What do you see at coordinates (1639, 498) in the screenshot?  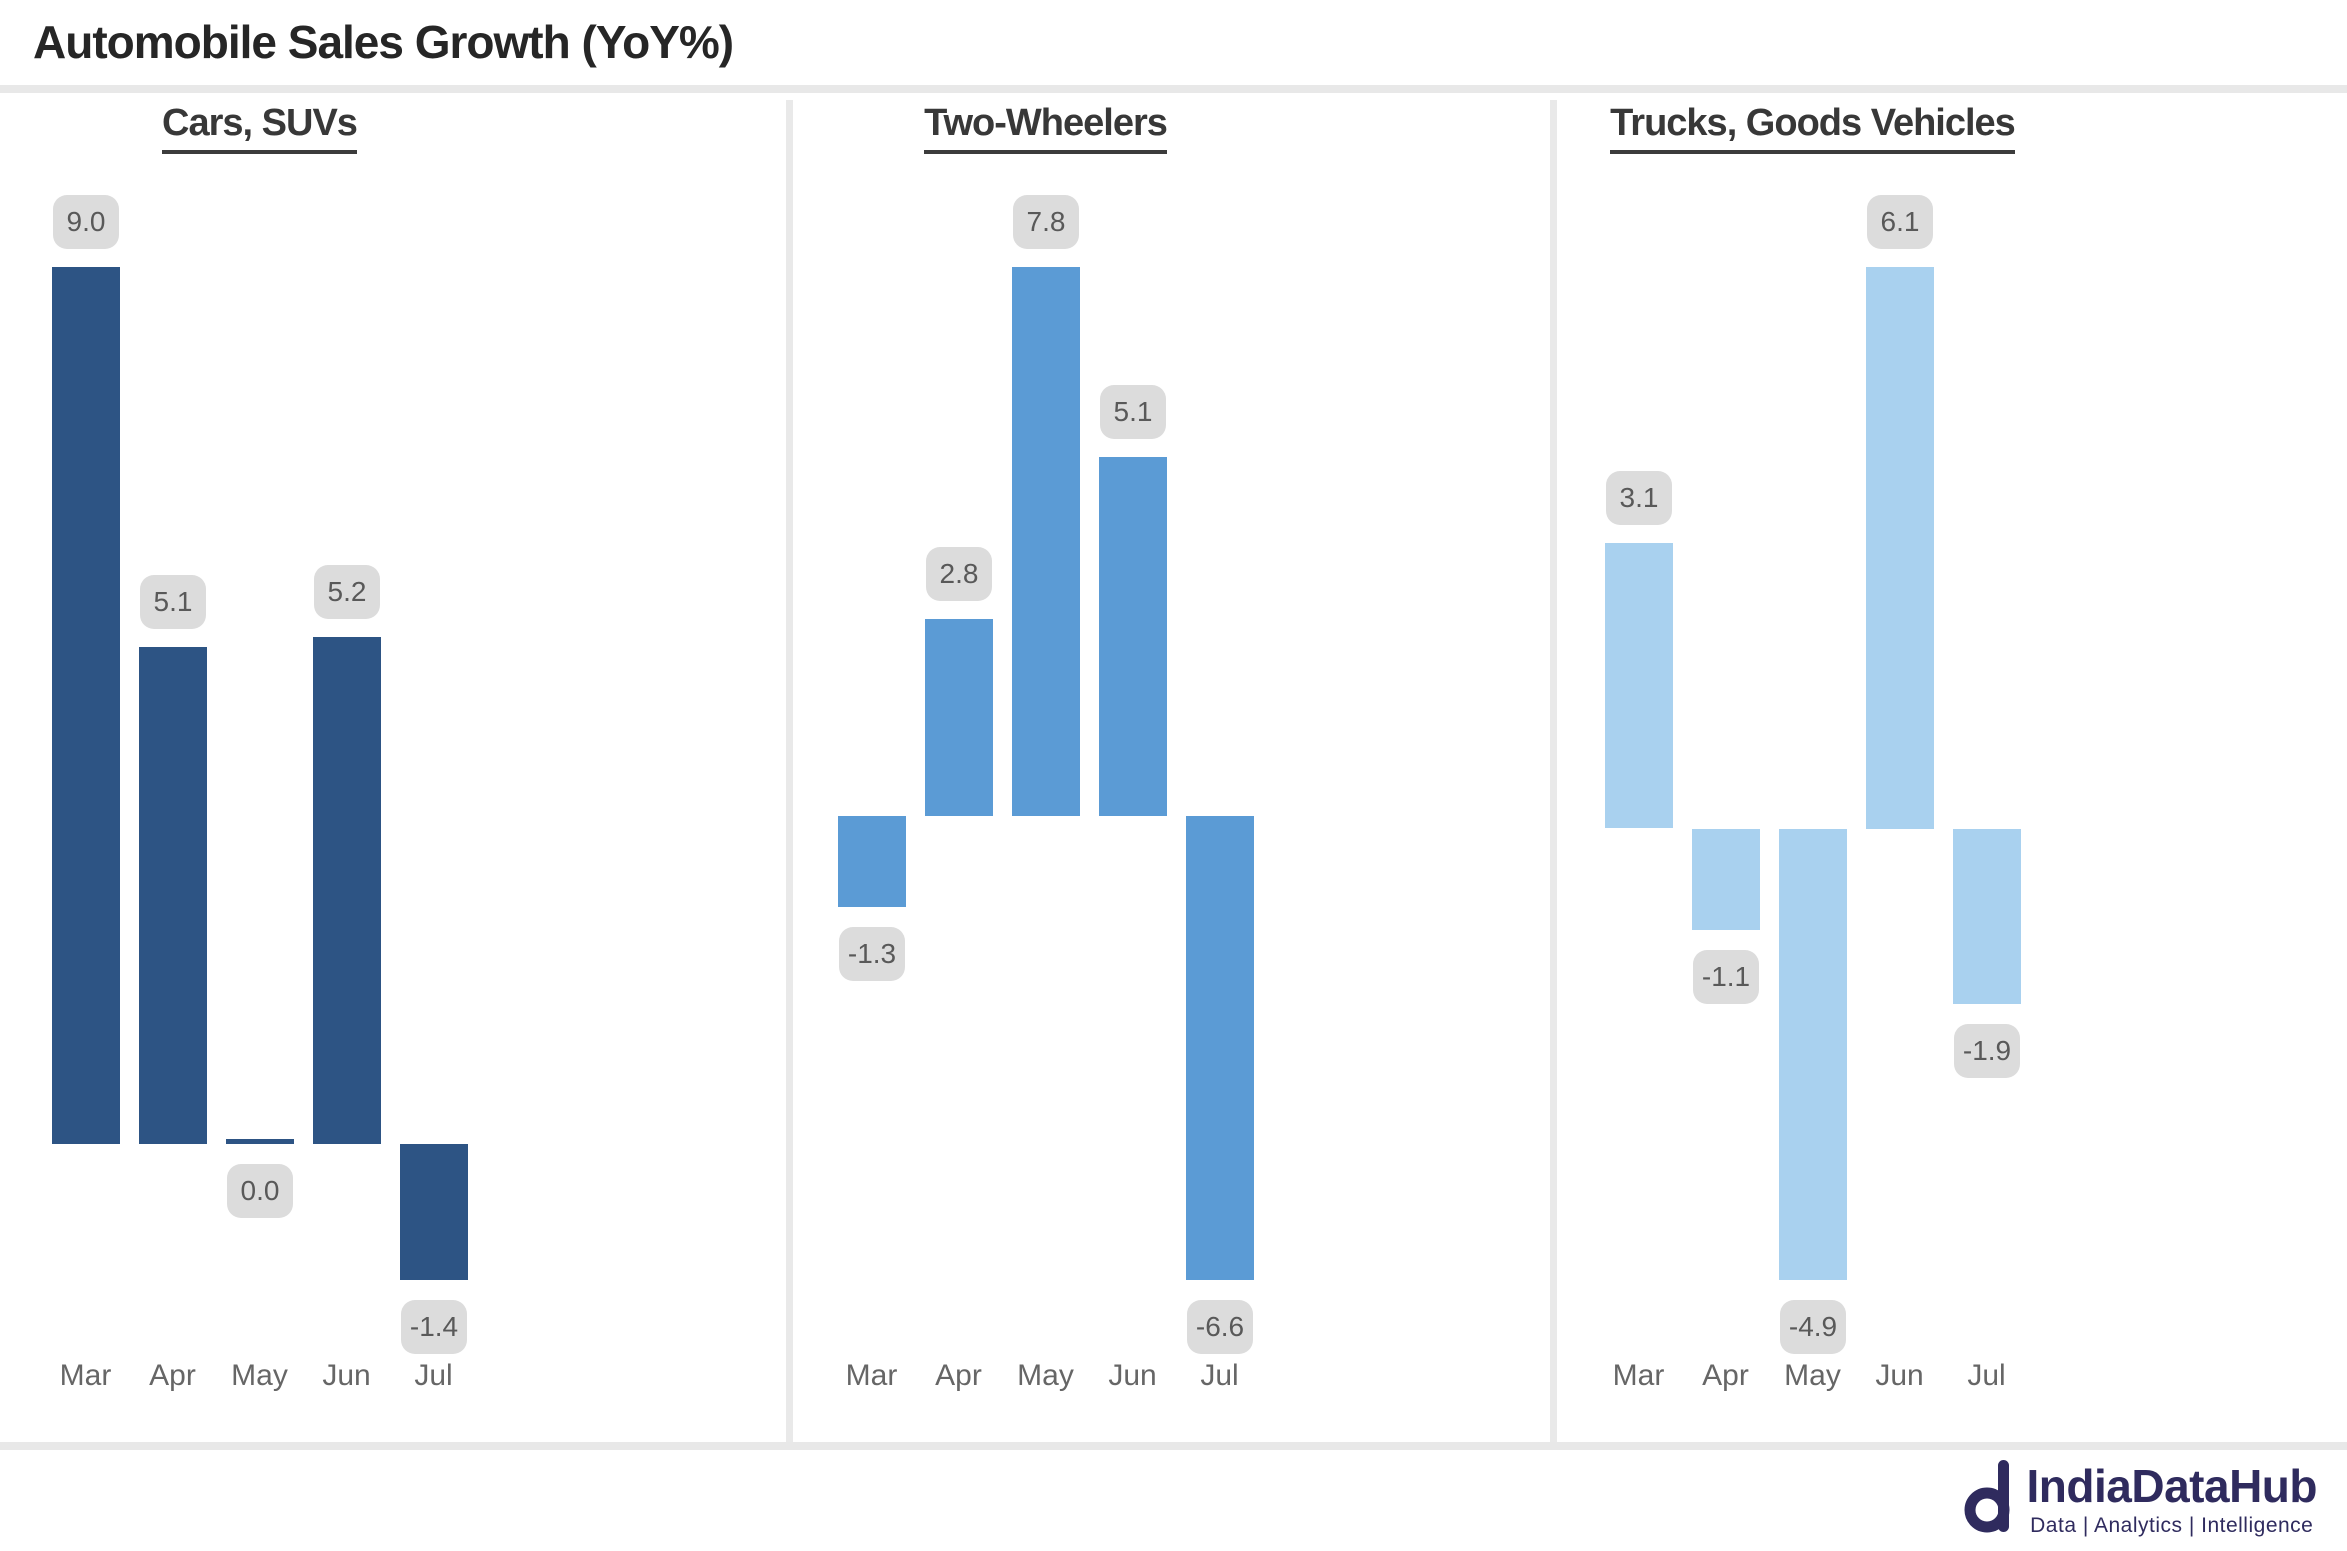 I see `value-label-badge: 3.1` at bounding box center [1639, 498].